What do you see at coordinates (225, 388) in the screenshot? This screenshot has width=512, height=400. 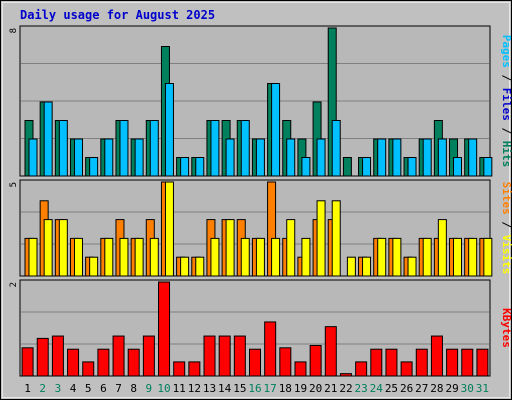 I see `x-tick-label-day-14: 14` at bounding box center [225, 388].